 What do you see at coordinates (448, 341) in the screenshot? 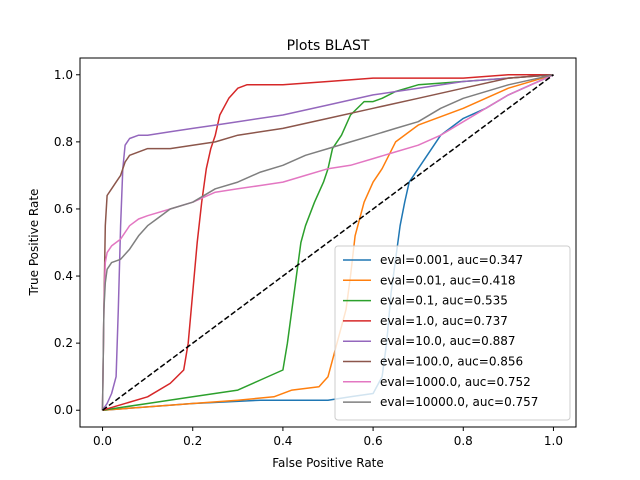
I see `legend-entry-label: eval=10.0, auc=0.887` at bounding box center [448, 341].